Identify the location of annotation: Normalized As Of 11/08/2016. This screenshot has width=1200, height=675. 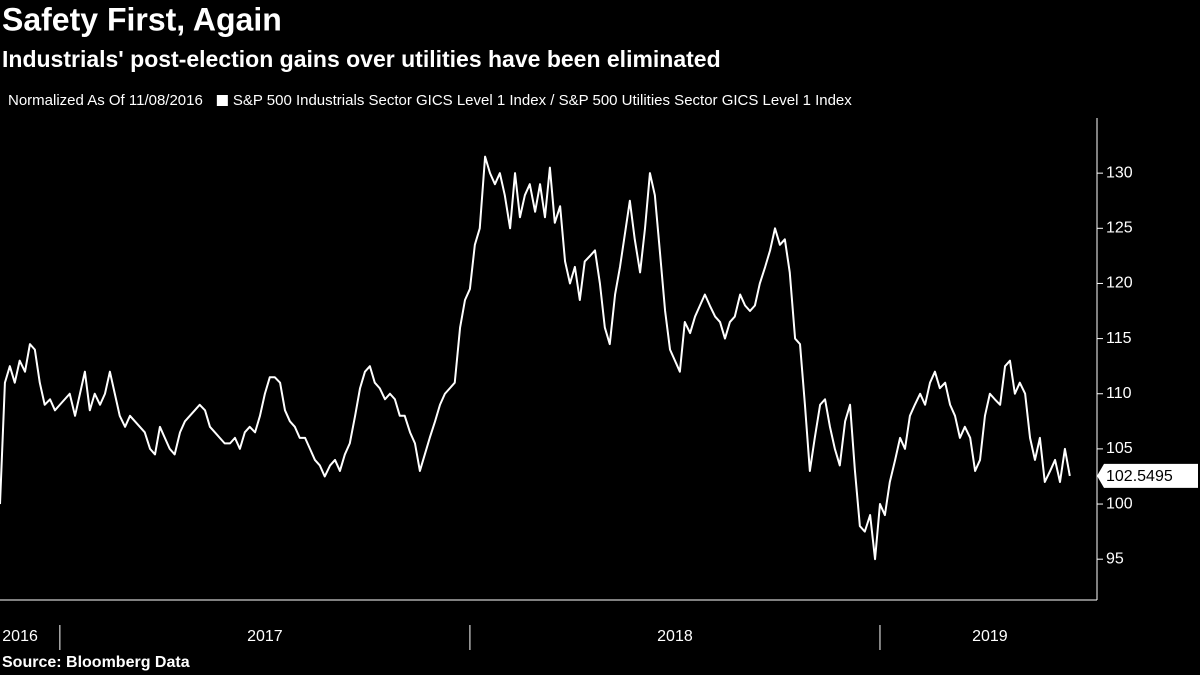
(105, 100).